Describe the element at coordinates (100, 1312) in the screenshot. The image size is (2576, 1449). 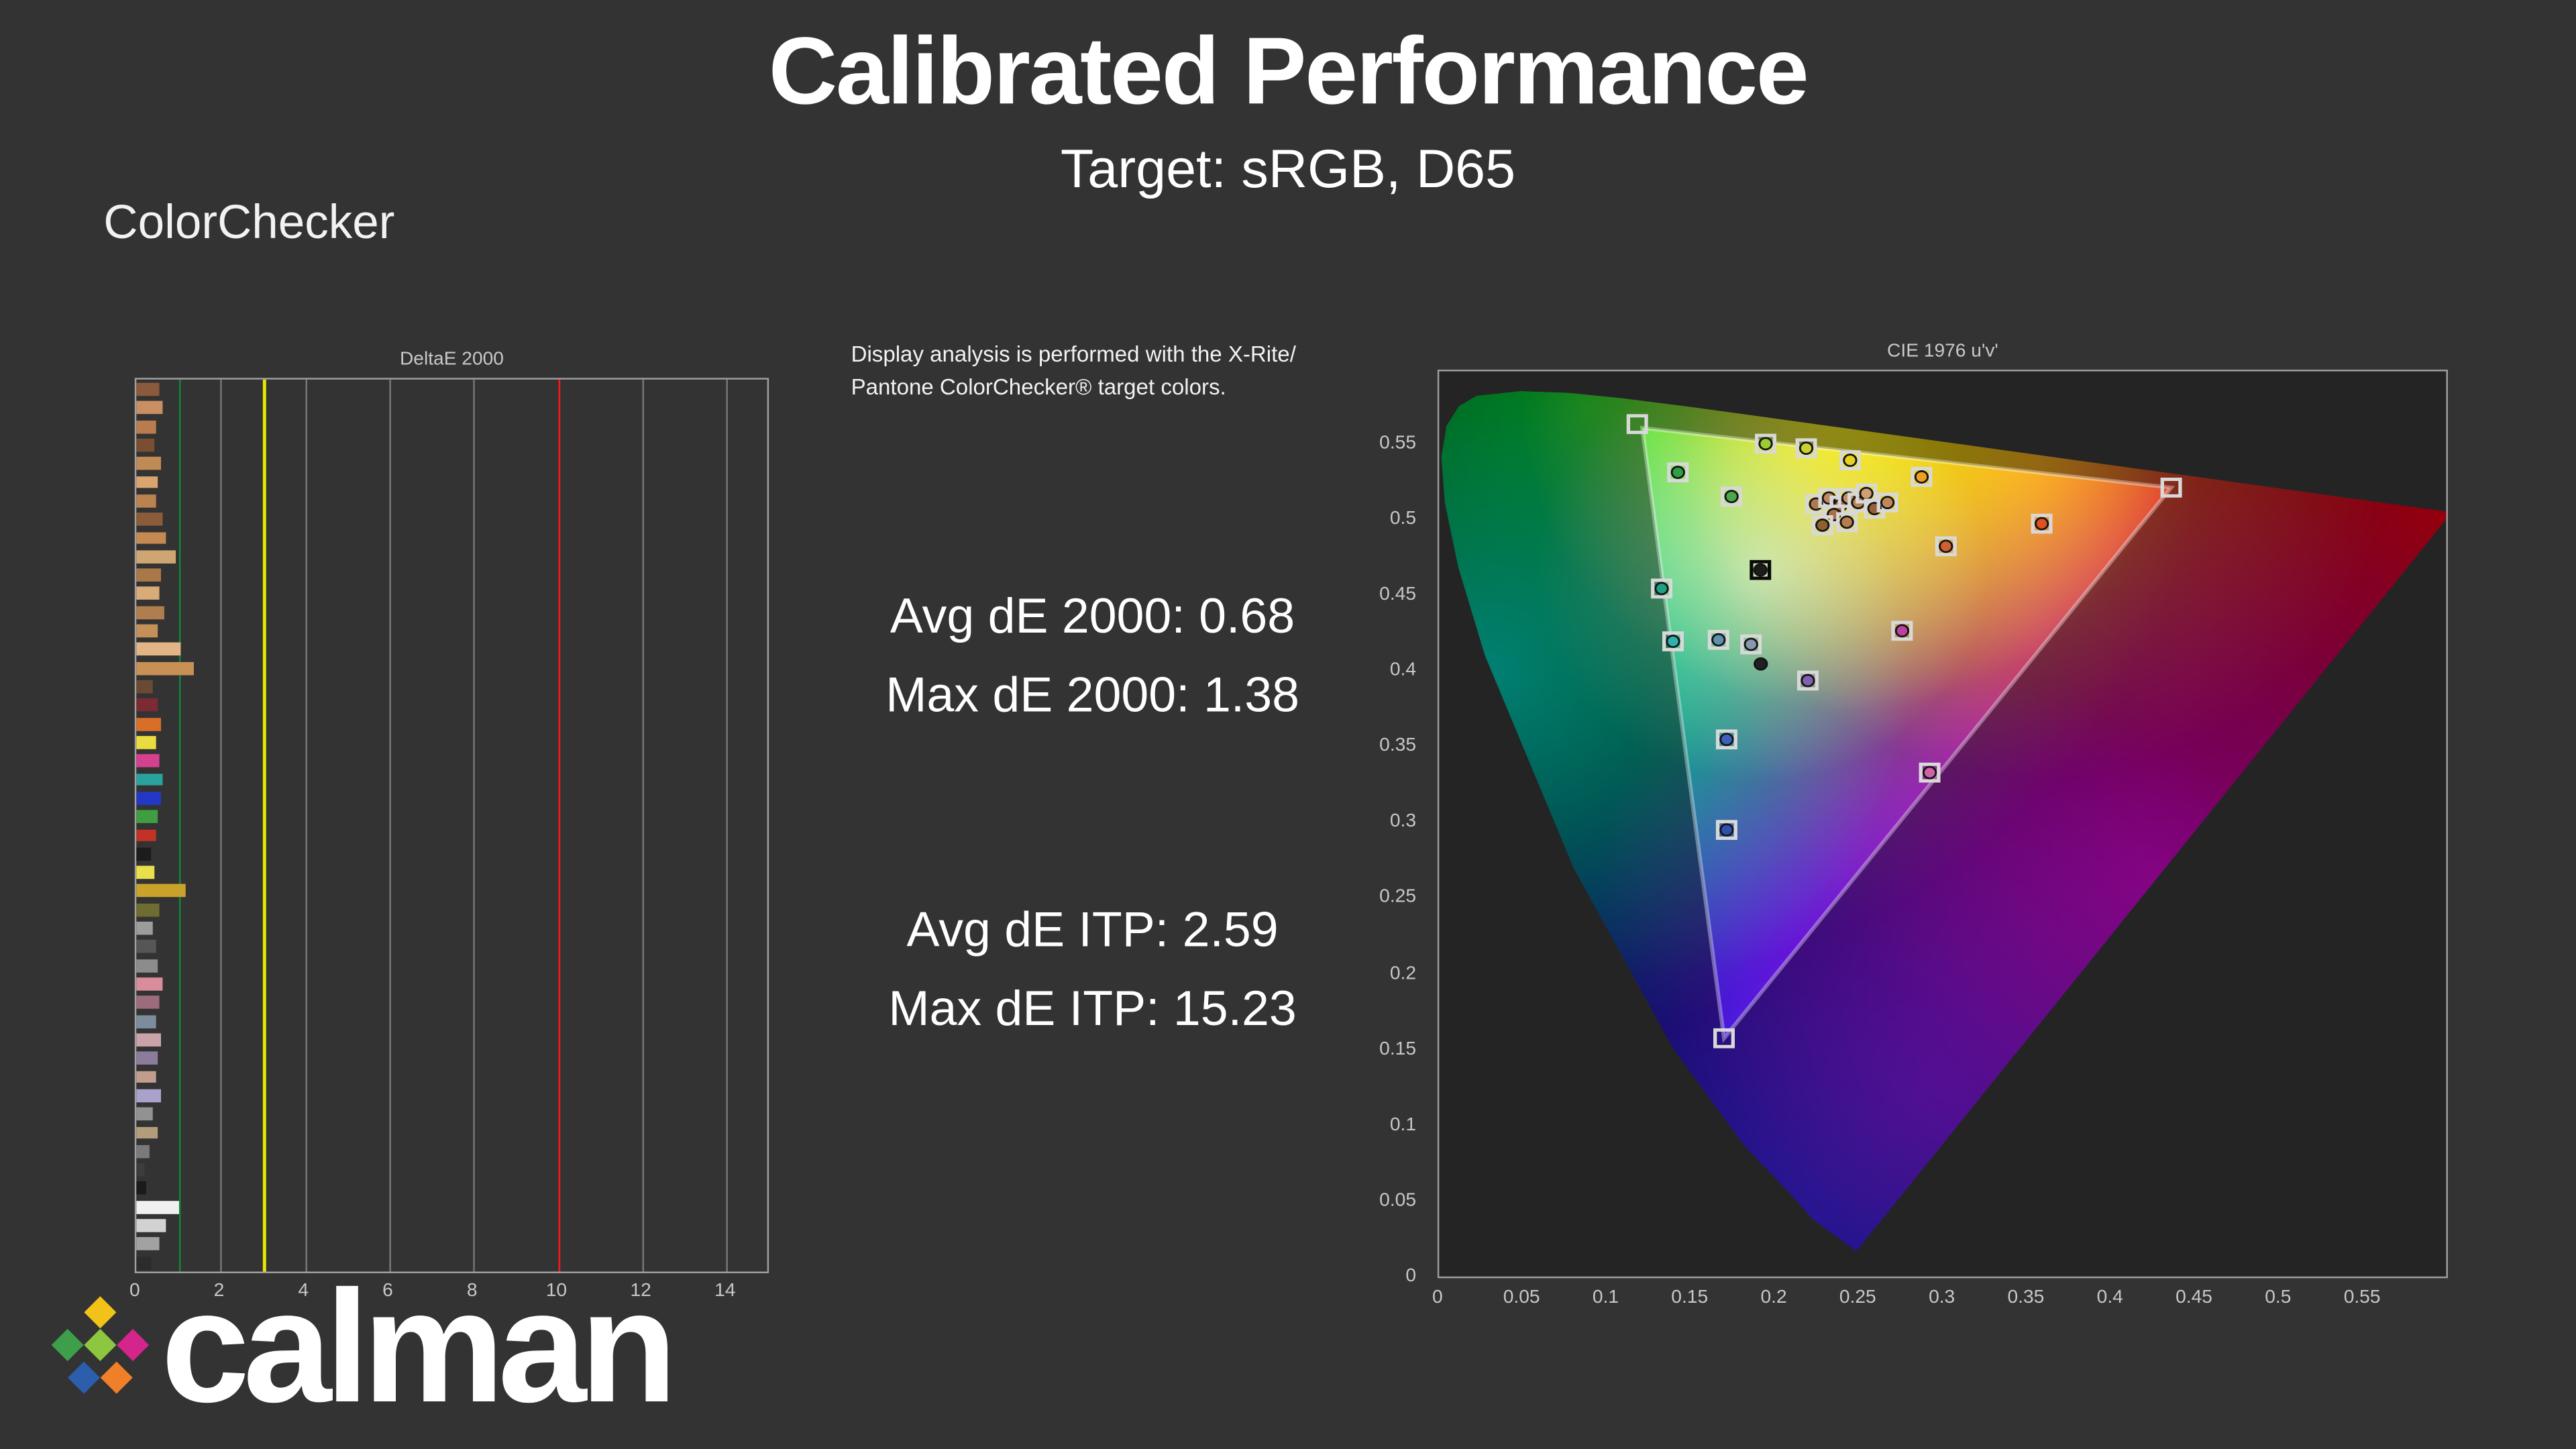
I see `logo-diamond-yellow` at that location.